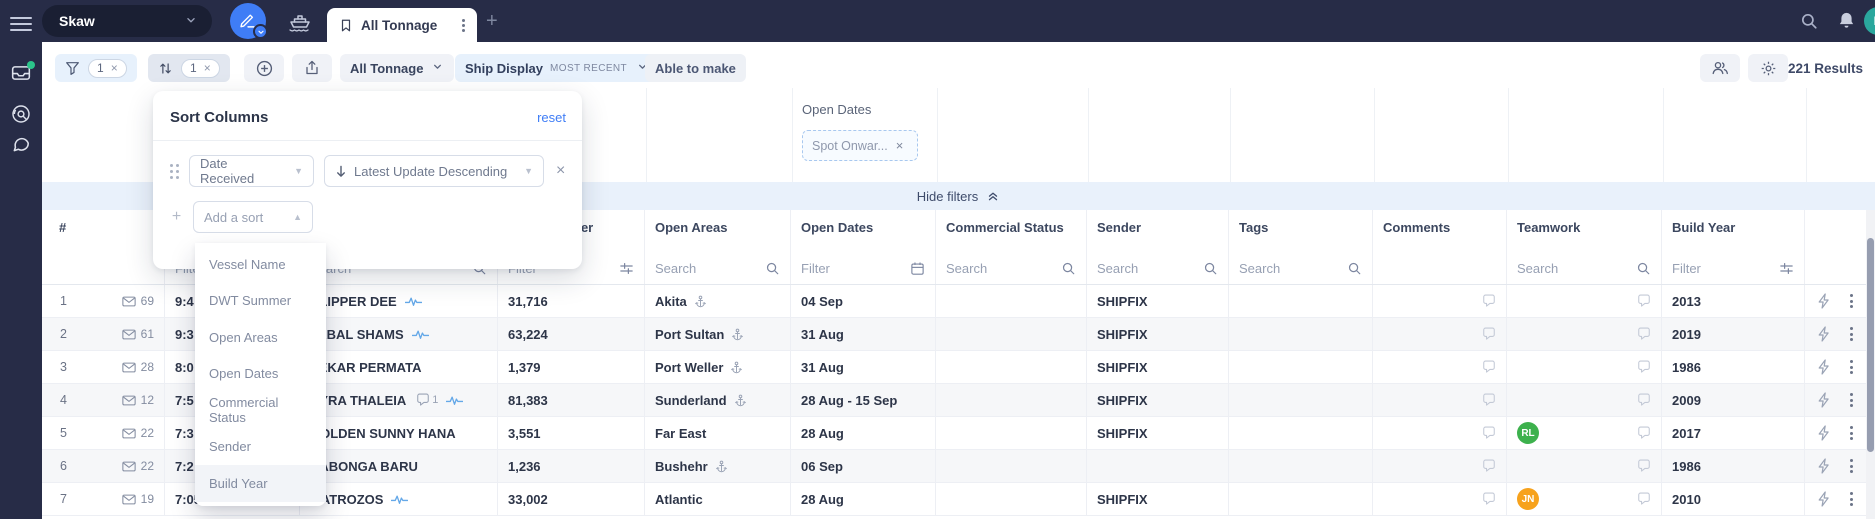 The image size is (1875, 519). I want to click on teamwork-avatar: RL, so click(1528, 433).